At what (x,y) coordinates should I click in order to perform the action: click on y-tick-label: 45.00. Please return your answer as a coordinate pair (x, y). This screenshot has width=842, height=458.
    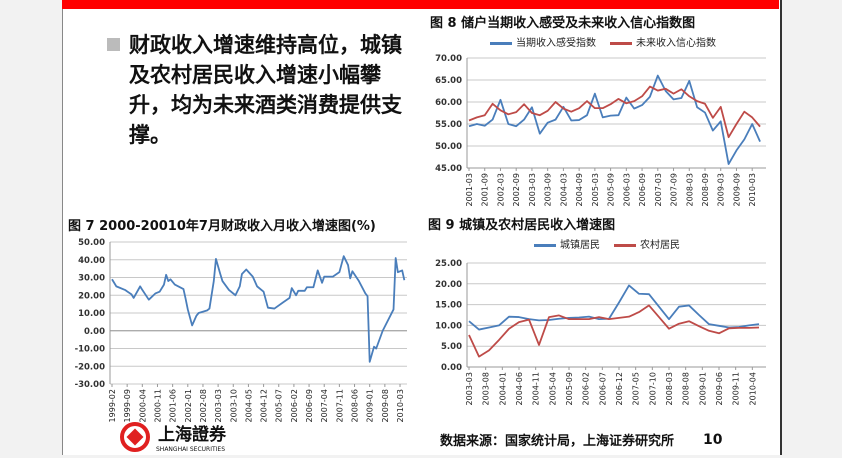
    Looking at the image, I should click on (448, 169).